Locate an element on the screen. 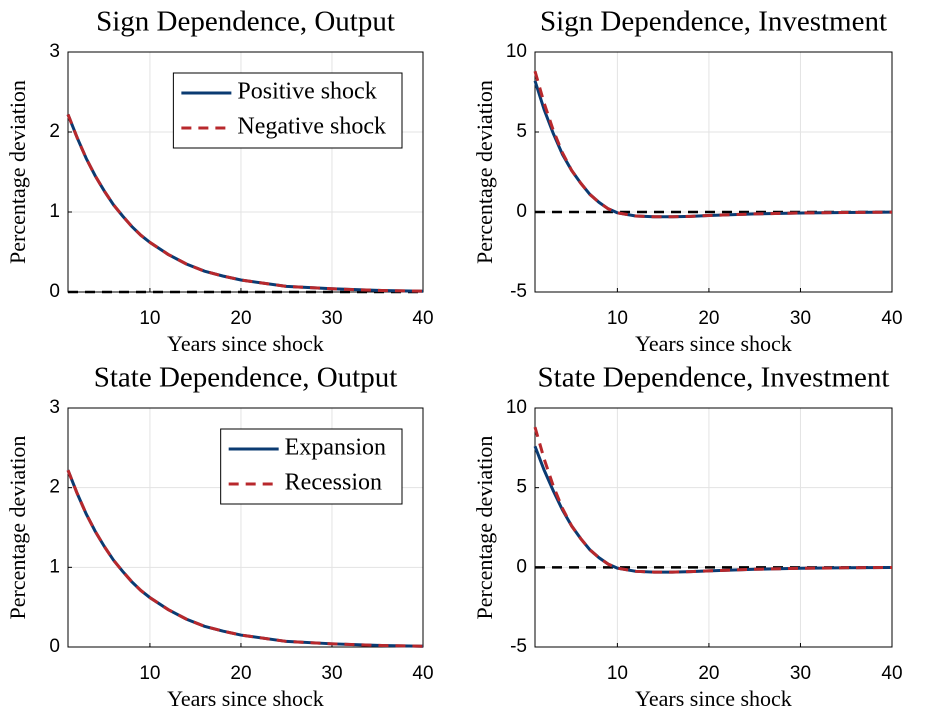  legend-label: Recession is located at coordinates (333, 483).